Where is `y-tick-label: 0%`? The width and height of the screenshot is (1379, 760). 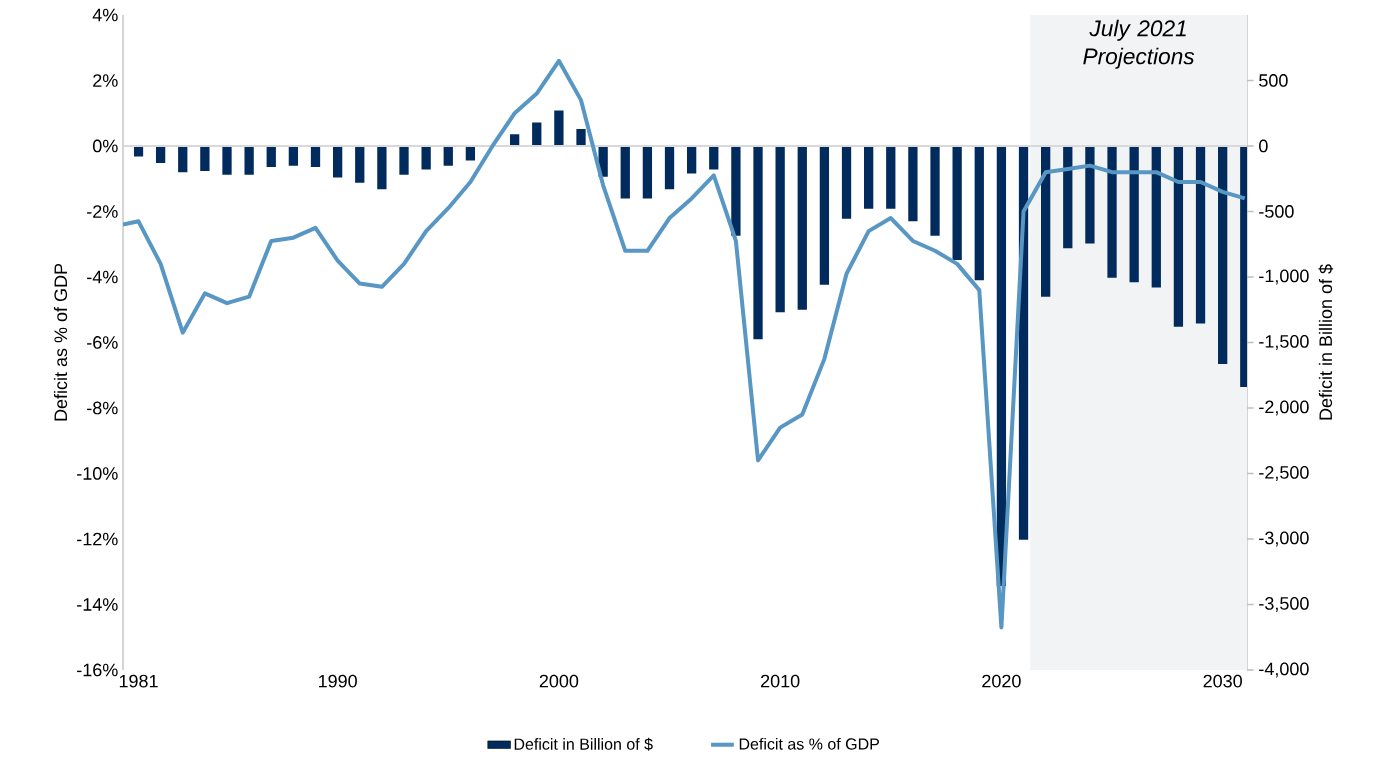 y-tick-label: 0% is located at coordinates (105, 146).